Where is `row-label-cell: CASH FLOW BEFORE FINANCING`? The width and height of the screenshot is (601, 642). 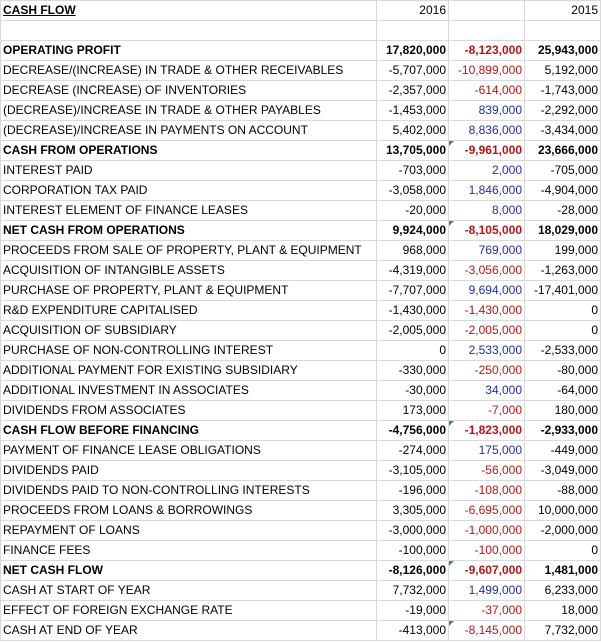
row-label-cell: CASH FLOW BEFORE FINANCING is located at coordinates (188, 430).